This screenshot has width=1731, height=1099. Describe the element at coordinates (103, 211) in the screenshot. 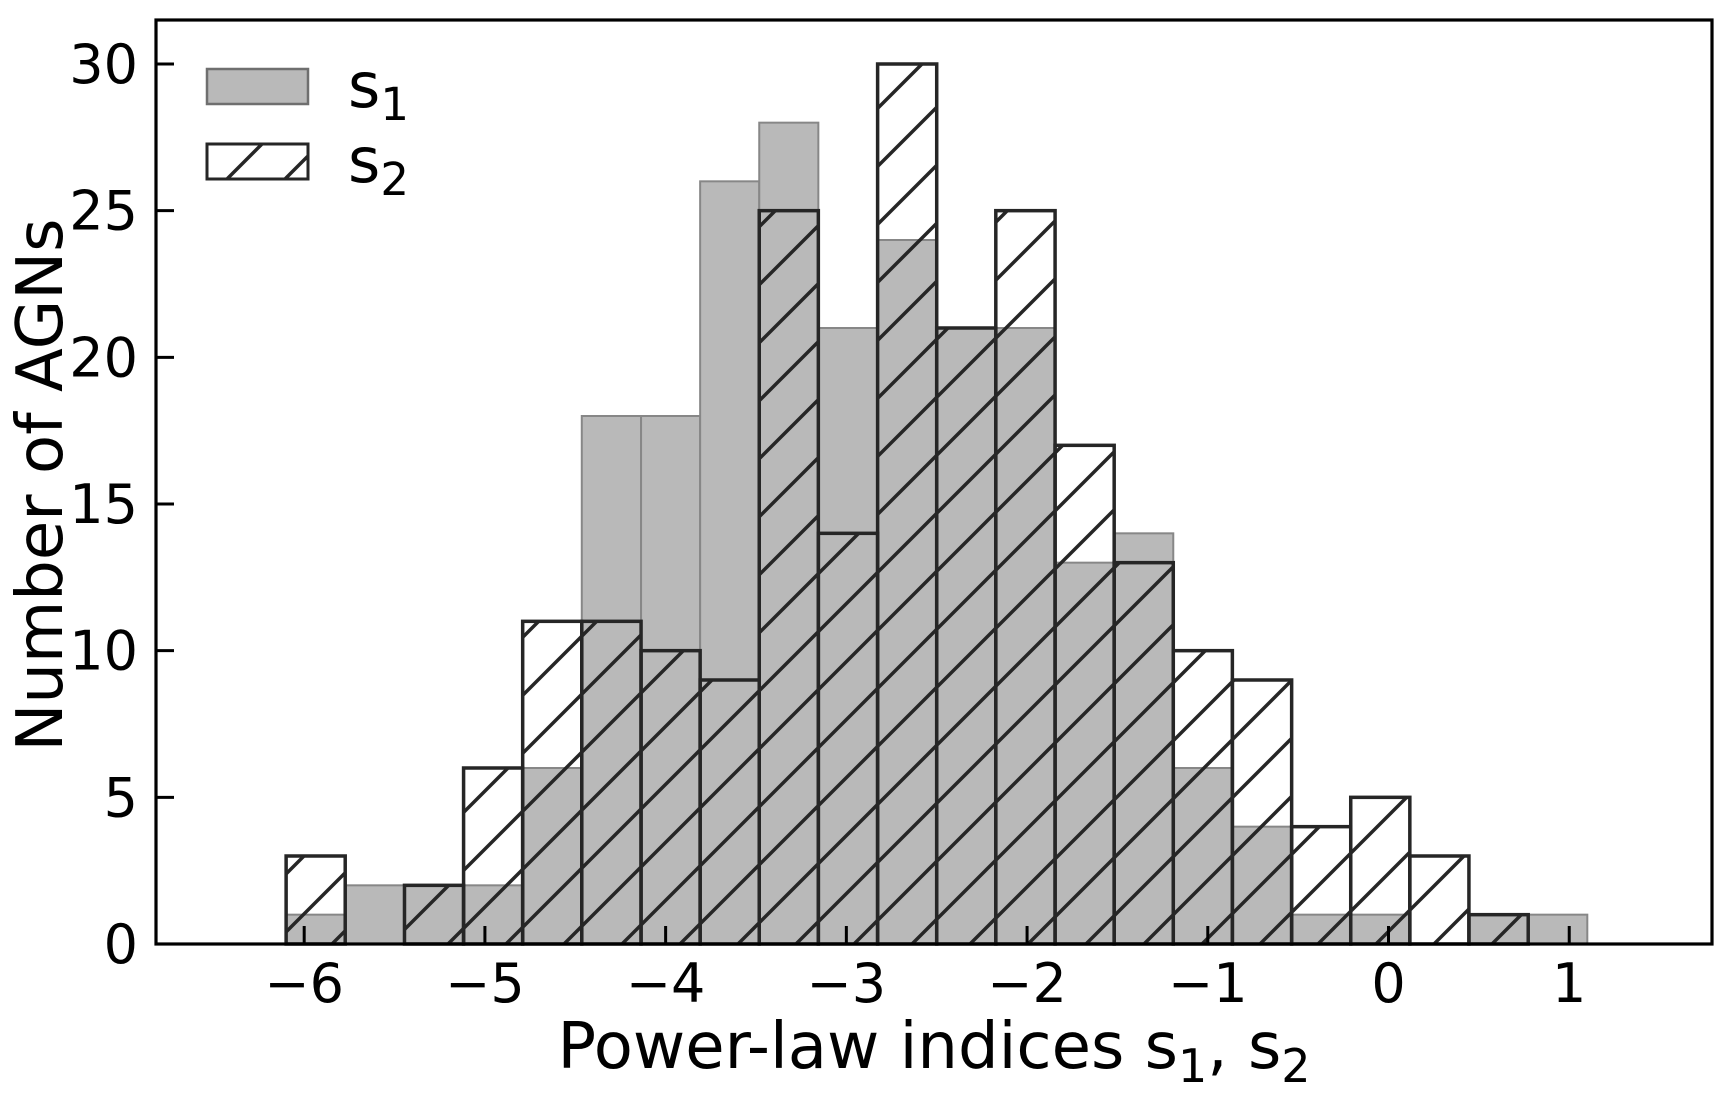

I see `y-tick-label: 25` at that location.